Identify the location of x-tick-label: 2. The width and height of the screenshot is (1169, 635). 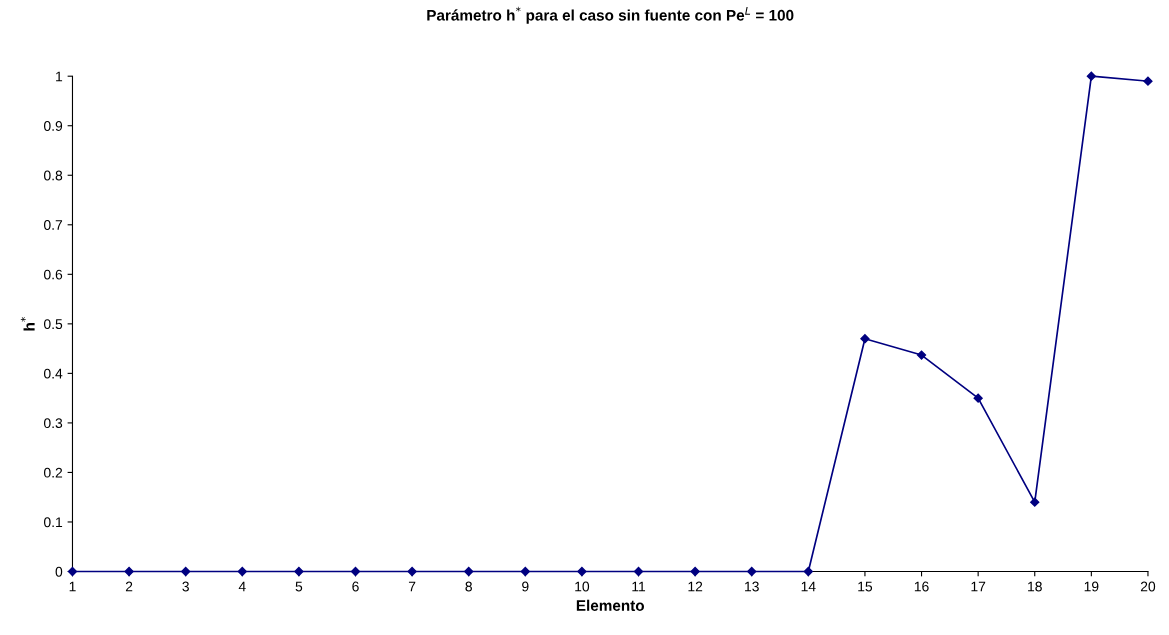
(129, 586).